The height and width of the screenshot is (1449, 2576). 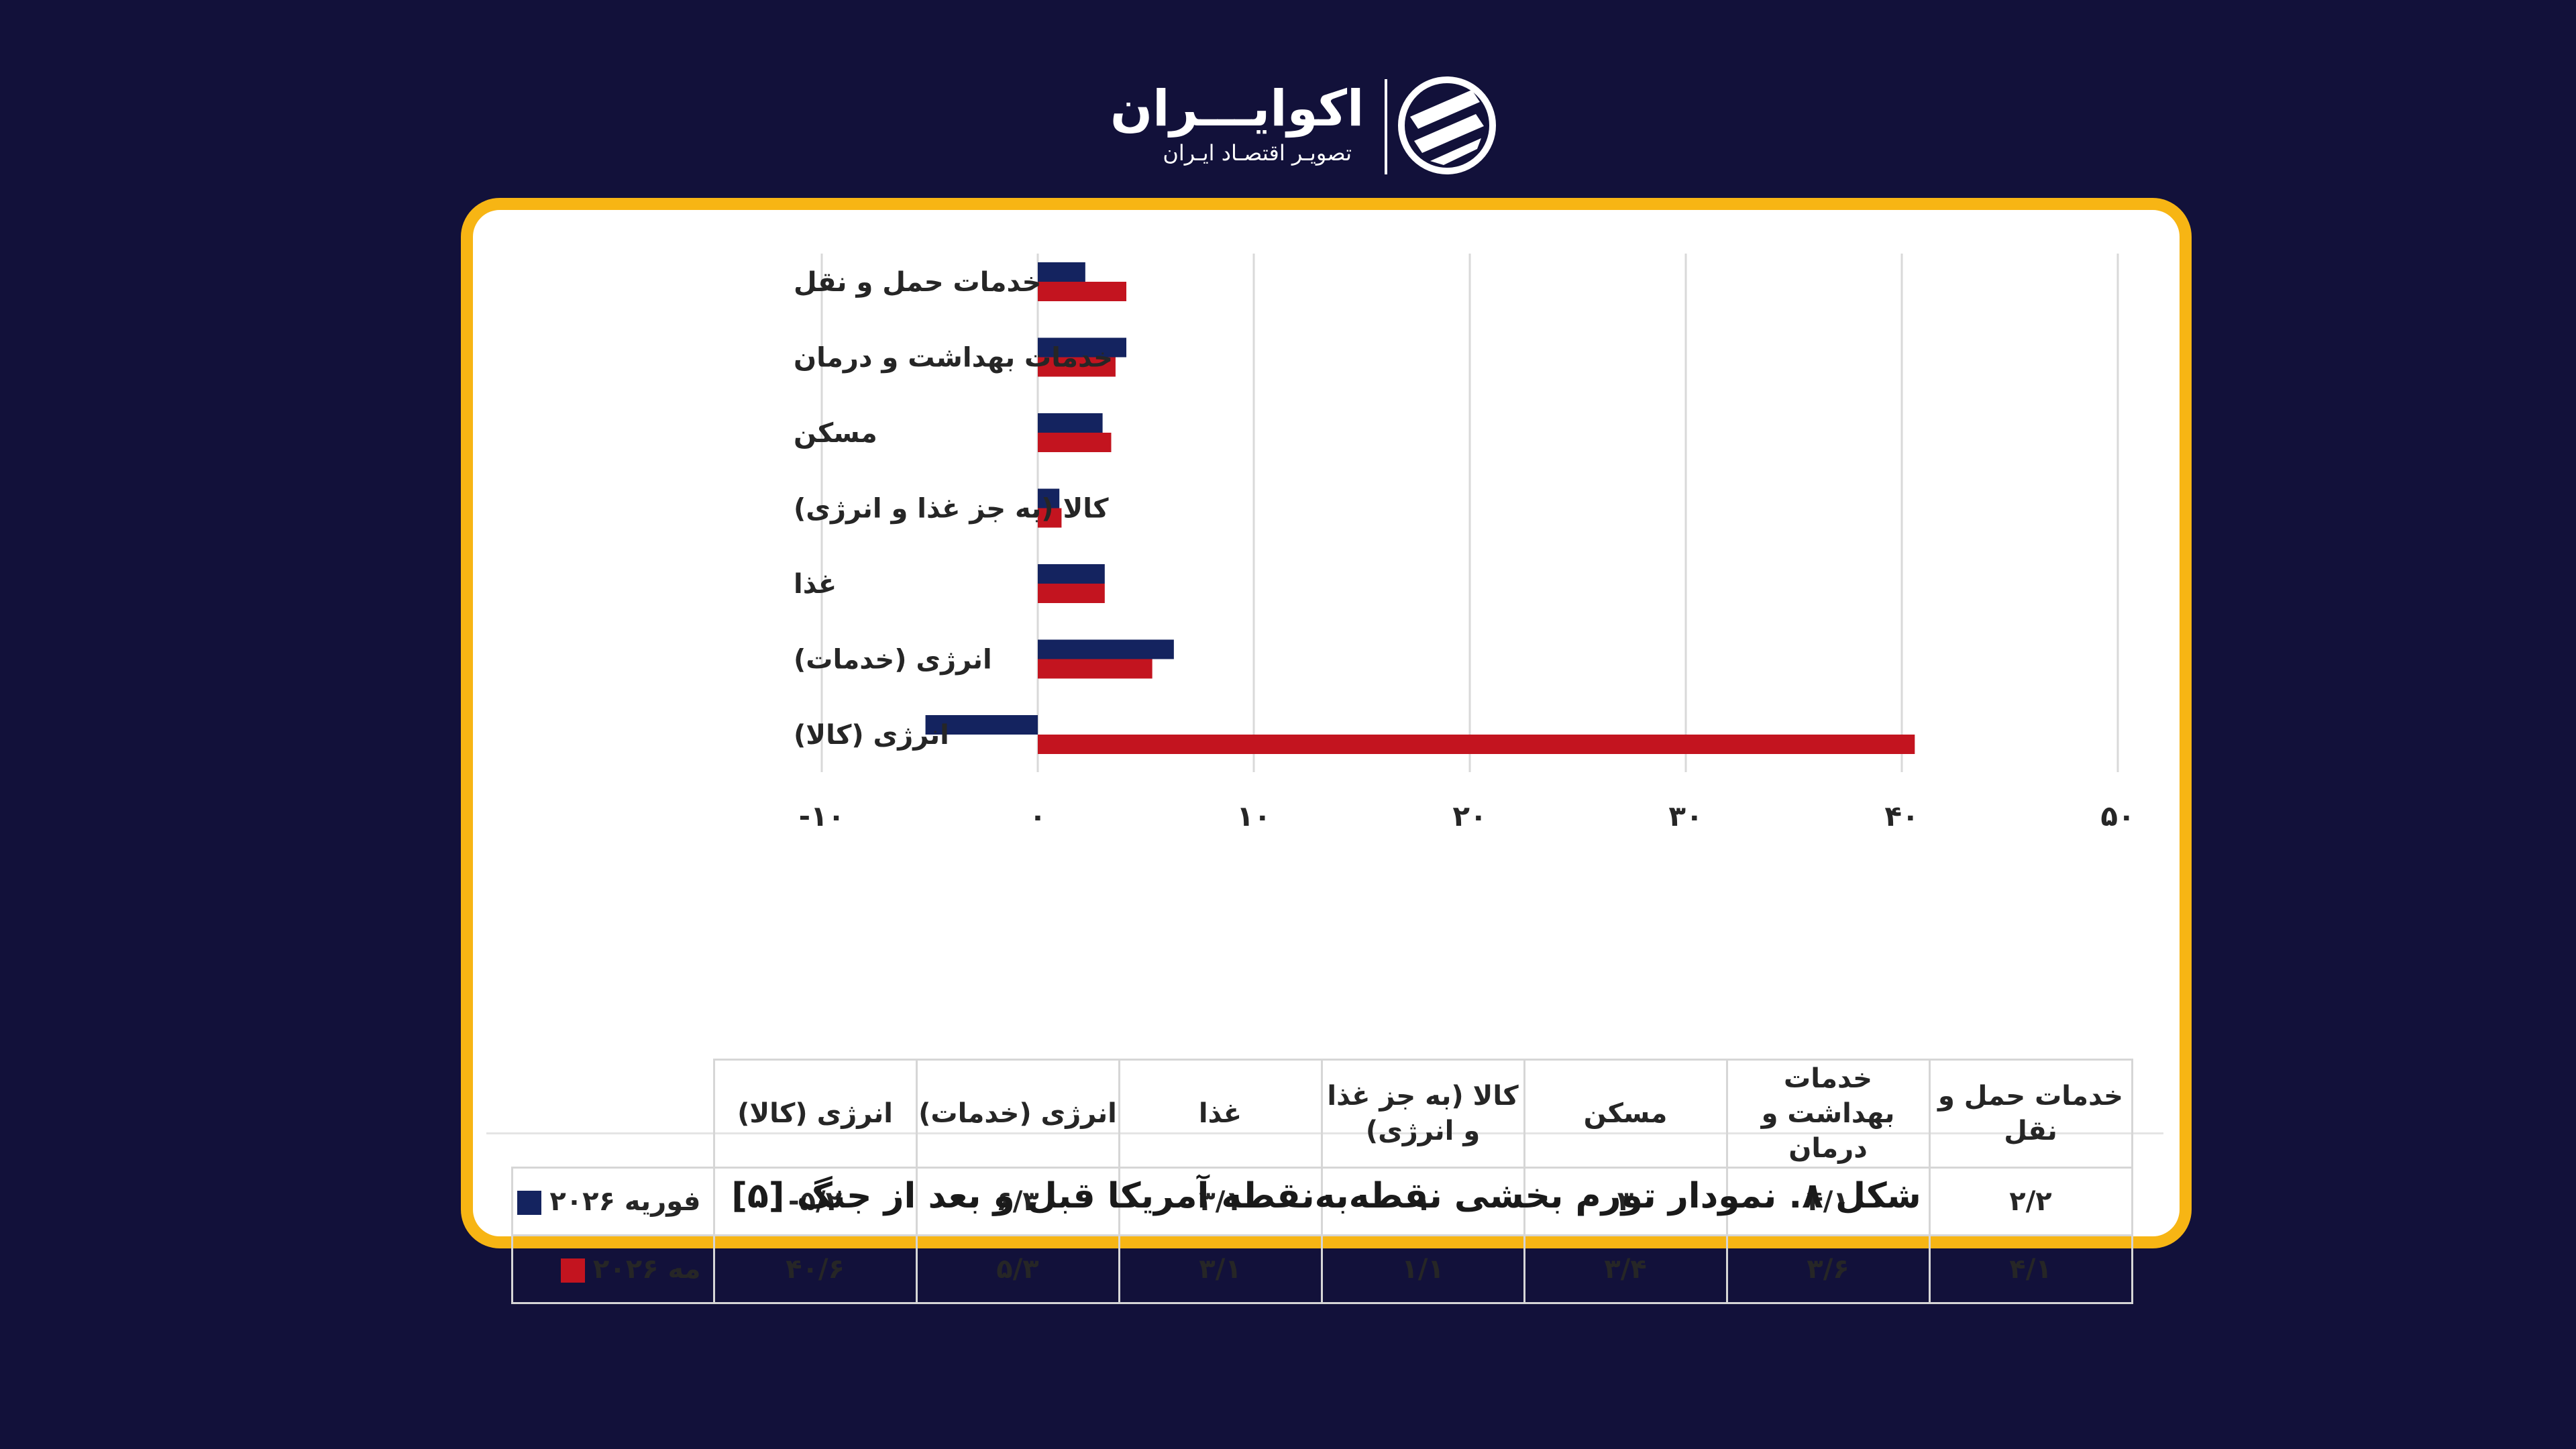 I want to click on table-value-cell: ۵/۳, so click(x=1017, y=1269).